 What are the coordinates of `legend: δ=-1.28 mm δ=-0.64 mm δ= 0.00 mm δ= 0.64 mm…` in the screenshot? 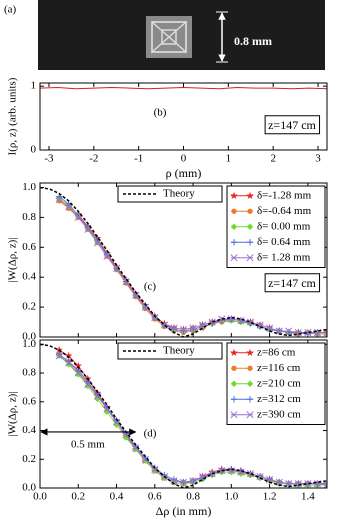 It's located at (221, 226).